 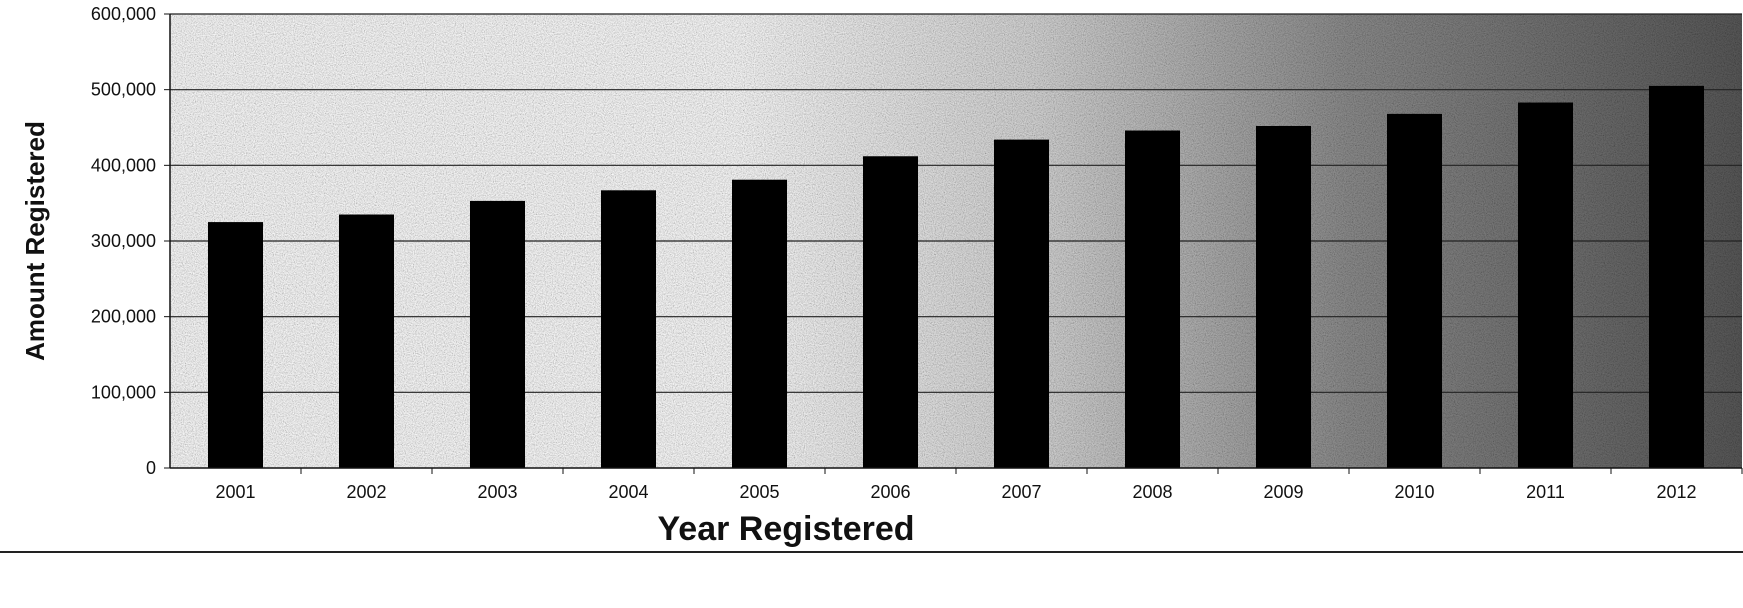 I want to click on bar-2005, so click(x=759, y=323).